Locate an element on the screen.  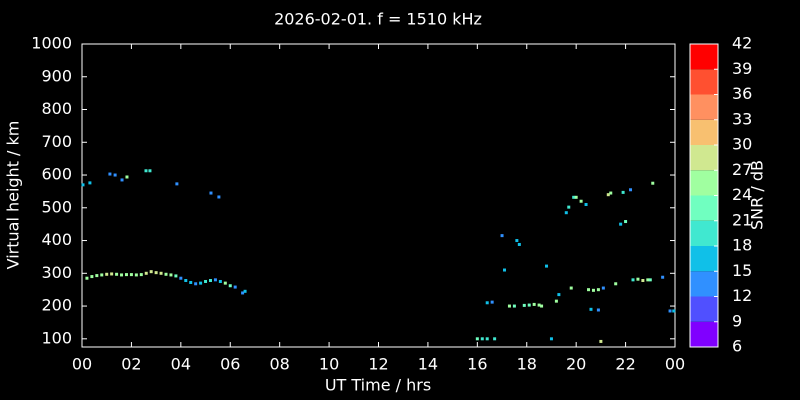
y-tick-label: 500 is located at coordinates (56, 206).